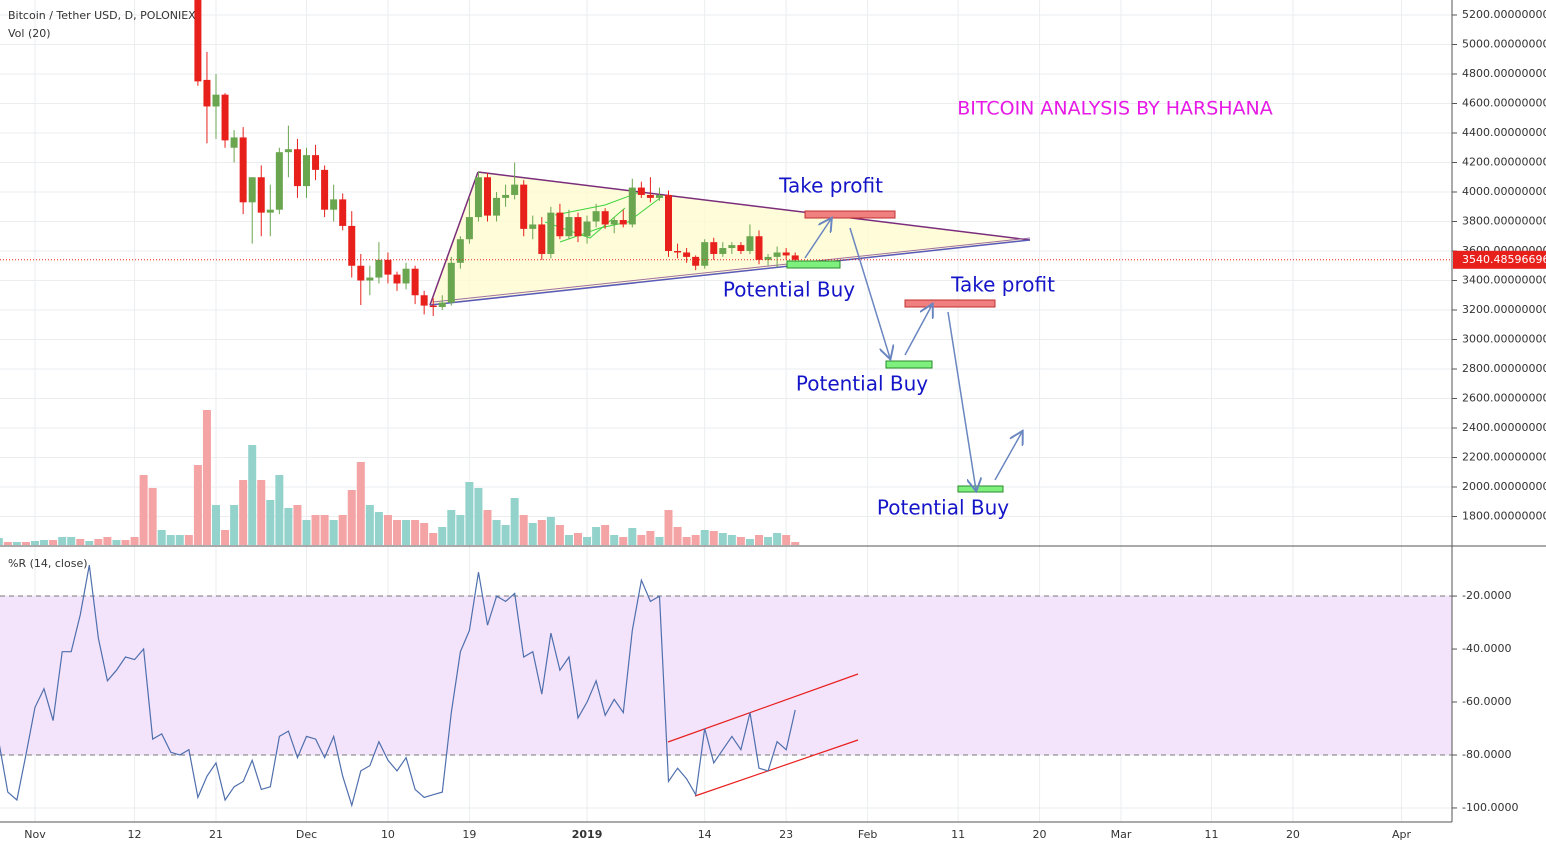 The image size is (1546, 846). Describe the element at coordinates (1504, 73) in the screenshot. I see `y-tick-label: 4800.00000000` at that location.